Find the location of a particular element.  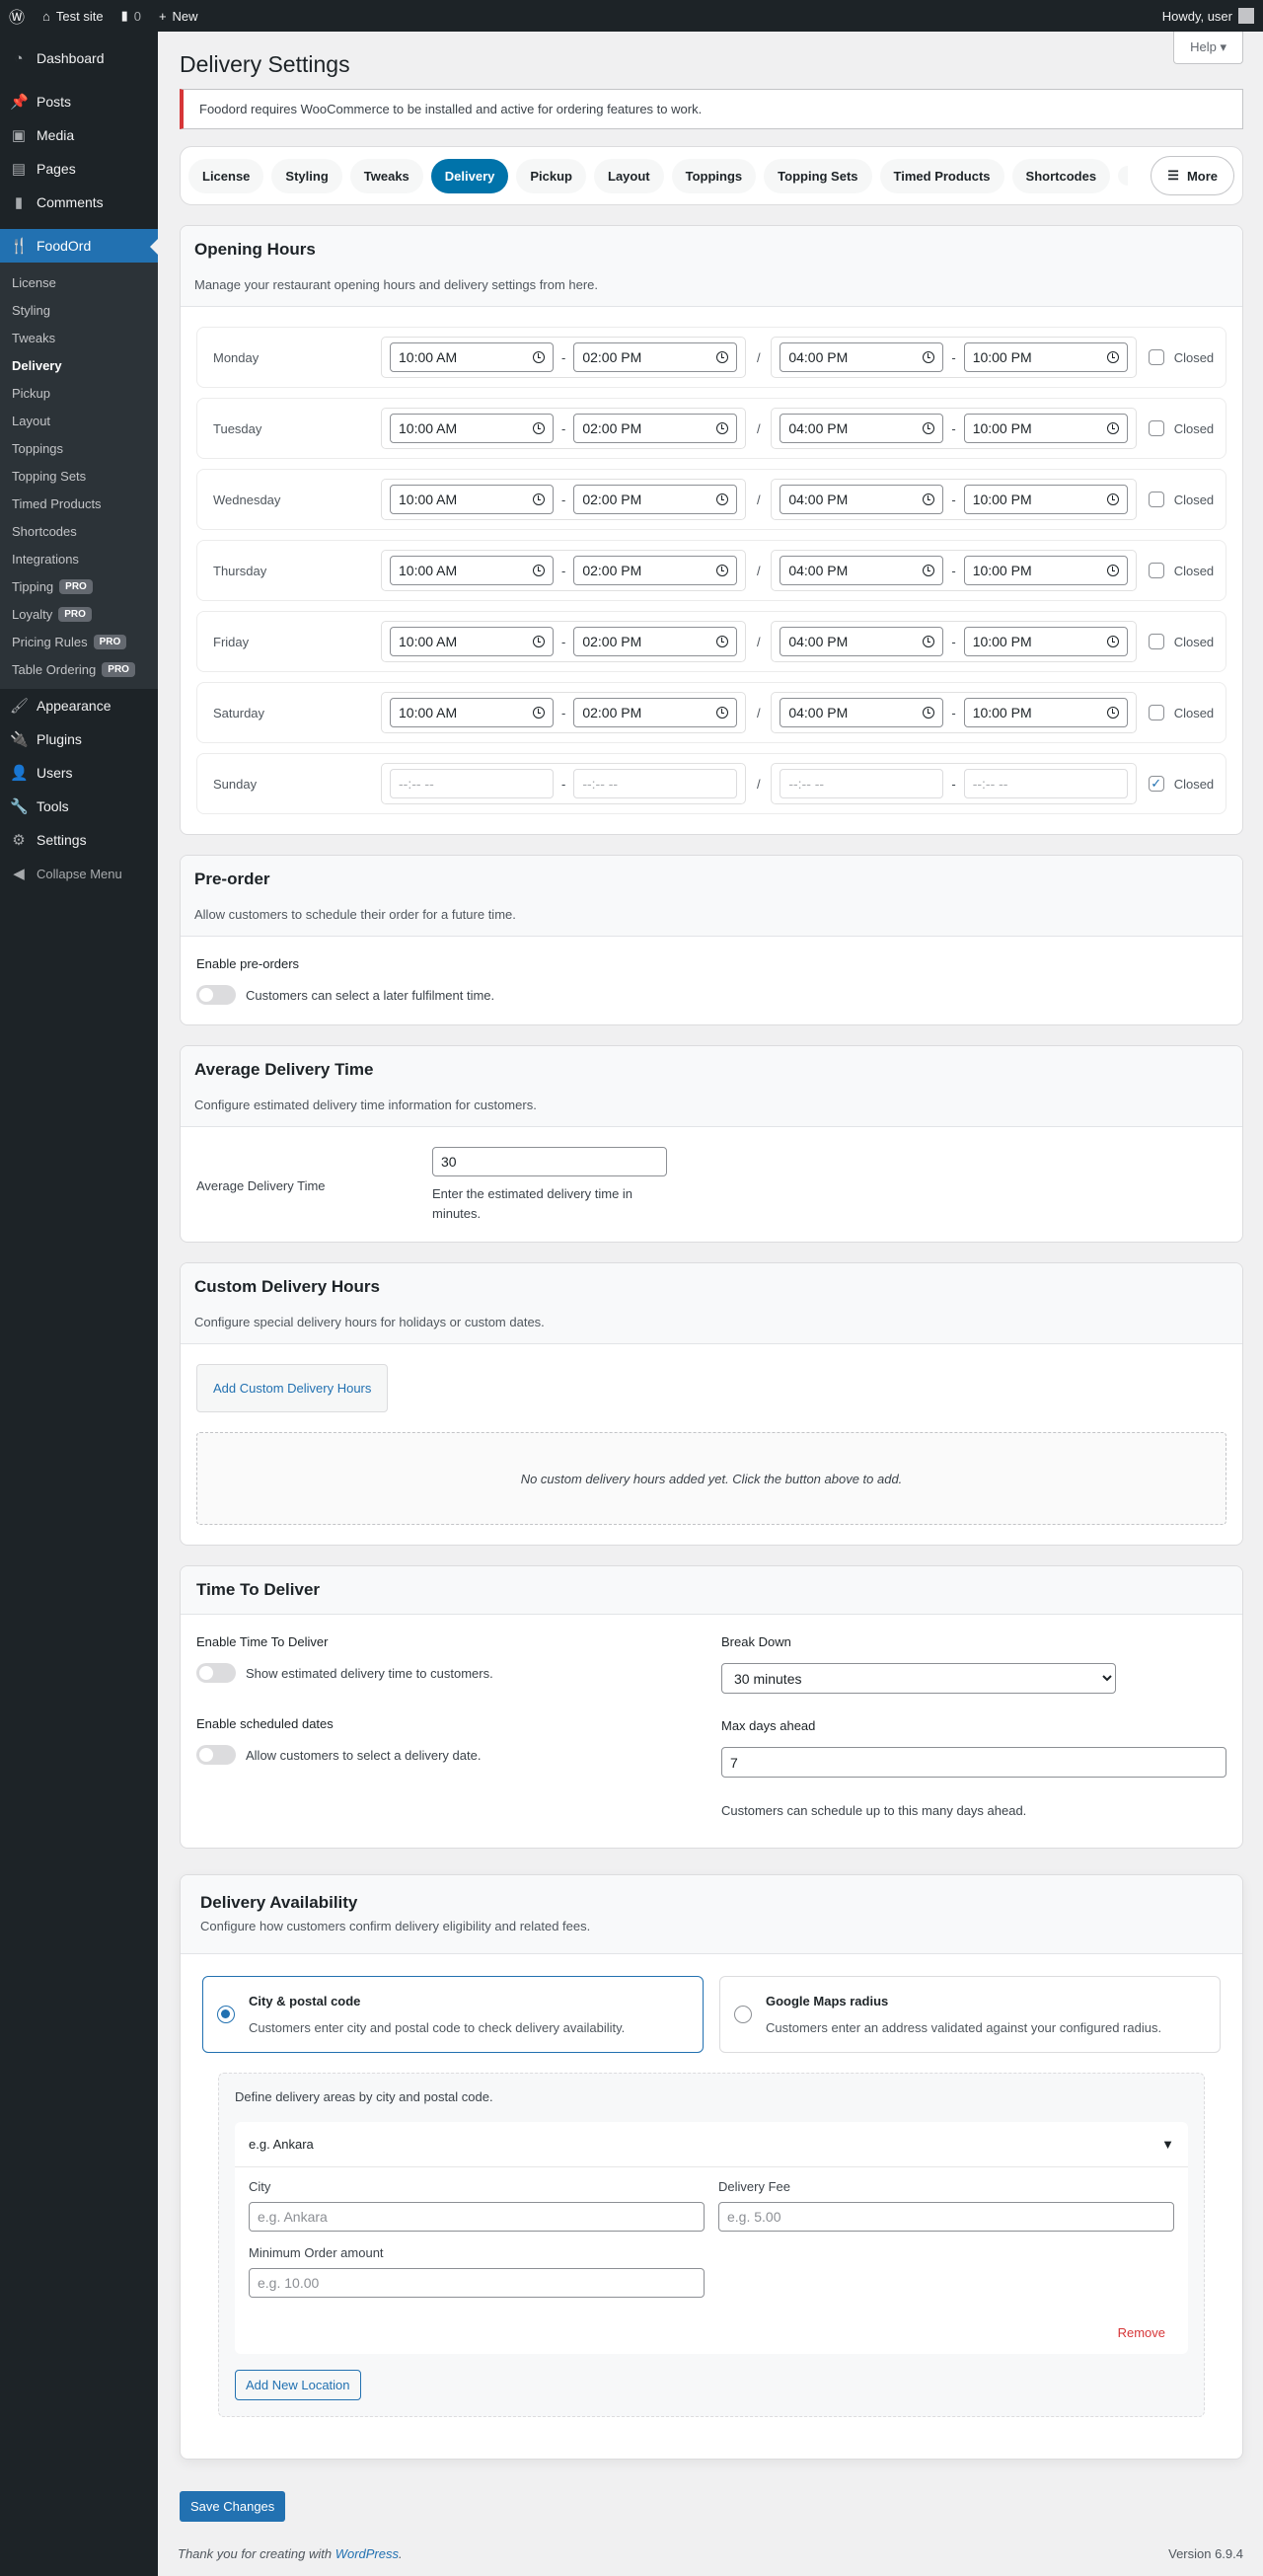

submenu-item-integrations: Integrations is located at coordinates (45, 559).